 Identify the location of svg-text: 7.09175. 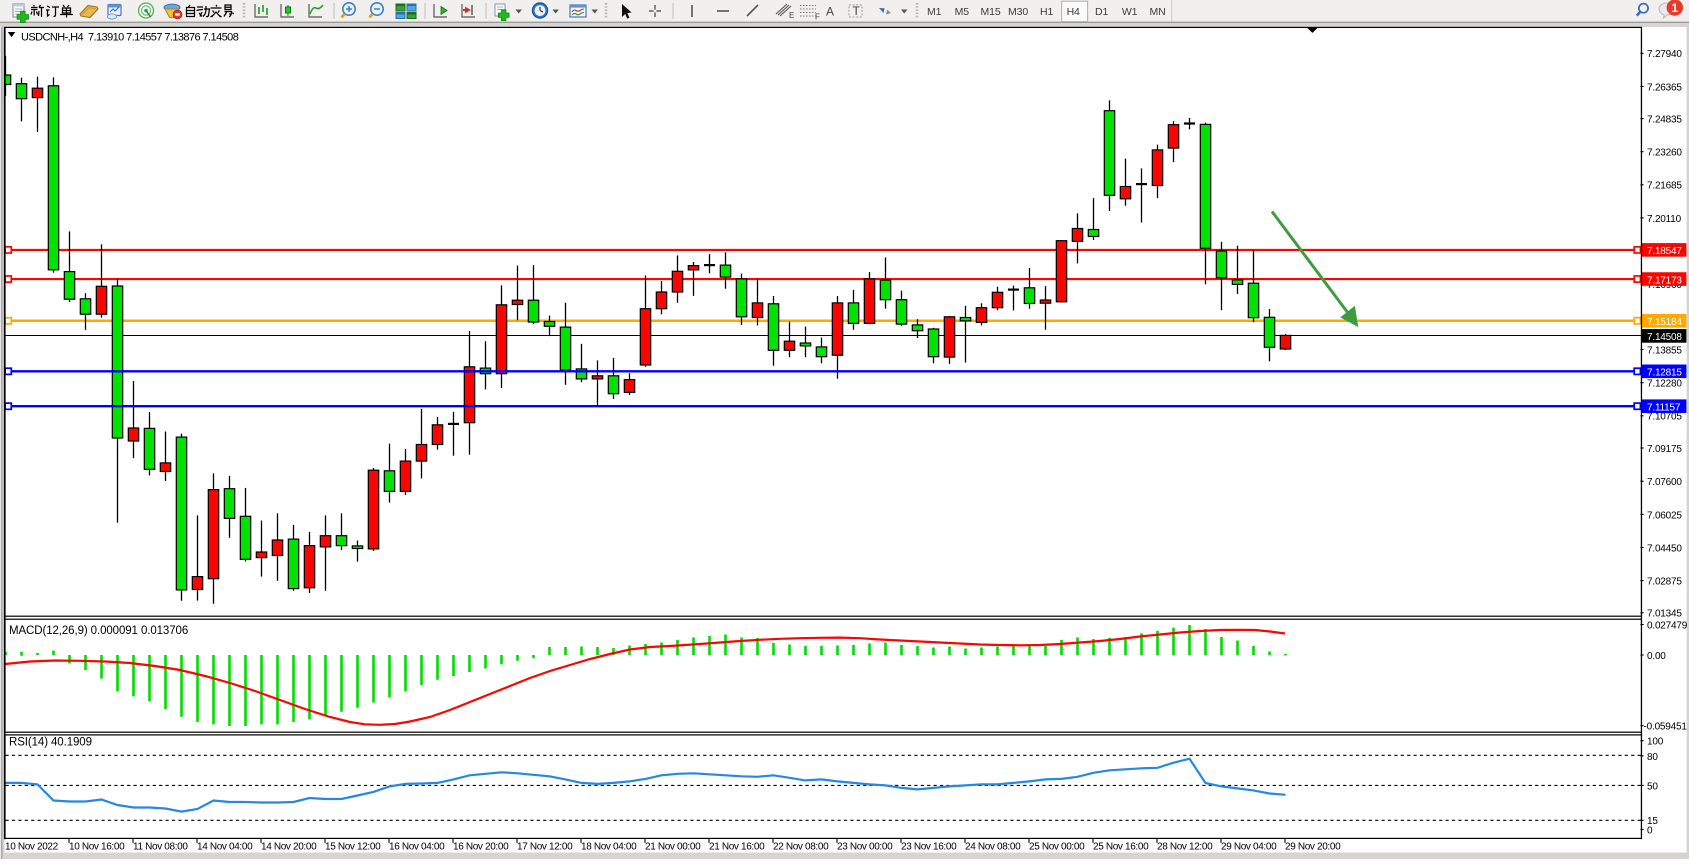
(1664, 449).